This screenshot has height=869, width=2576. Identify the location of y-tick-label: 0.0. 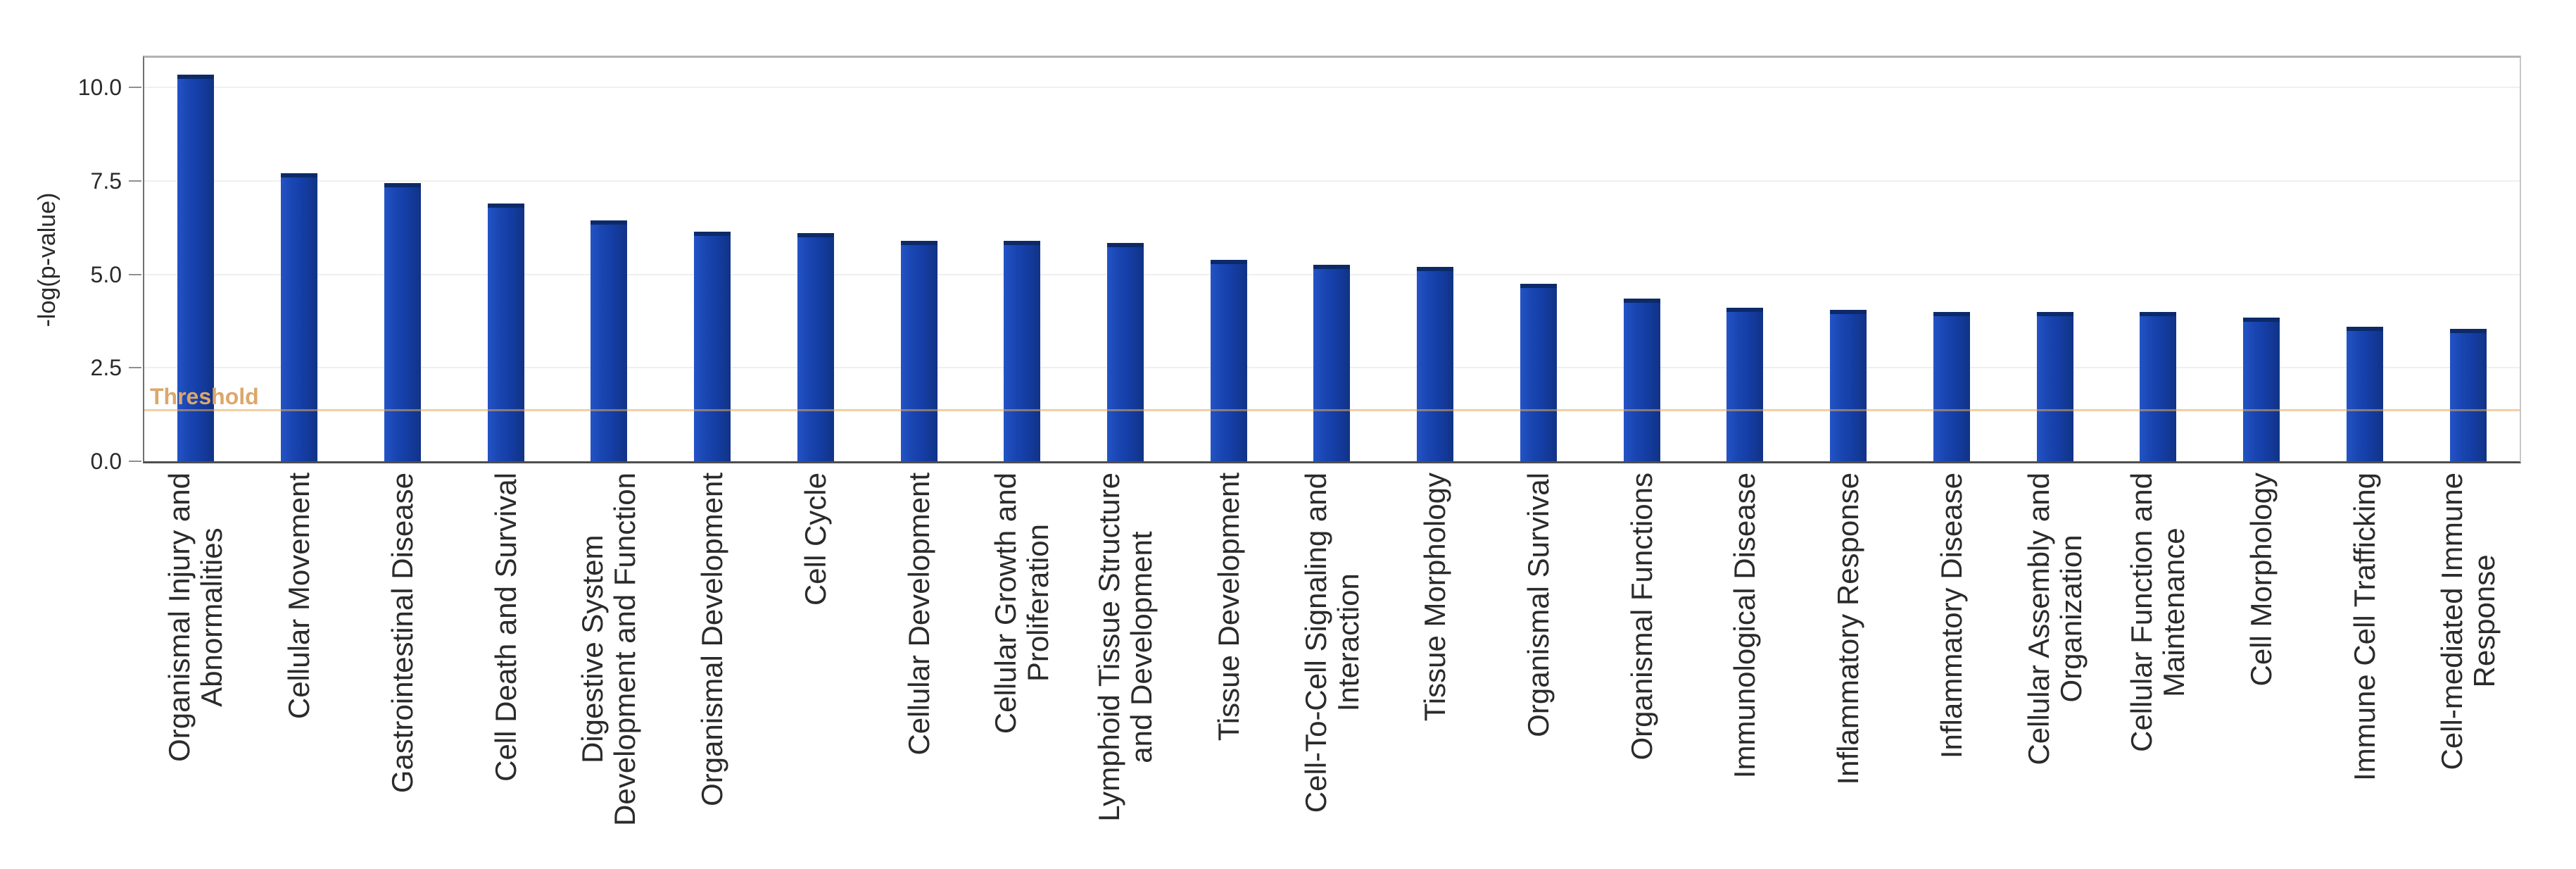
(106, 461).